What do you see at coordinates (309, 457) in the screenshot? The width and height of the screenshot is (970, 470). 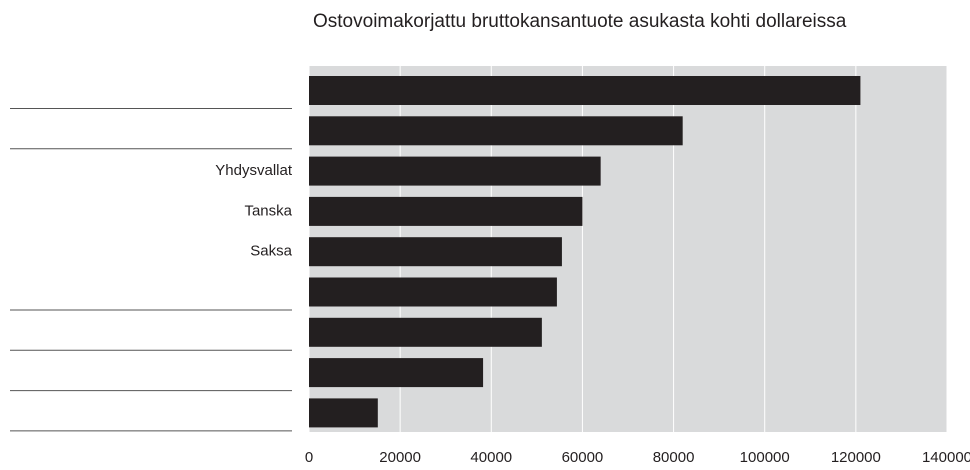 I see `x-tick-label: 0` at bounding box center [309, 457].